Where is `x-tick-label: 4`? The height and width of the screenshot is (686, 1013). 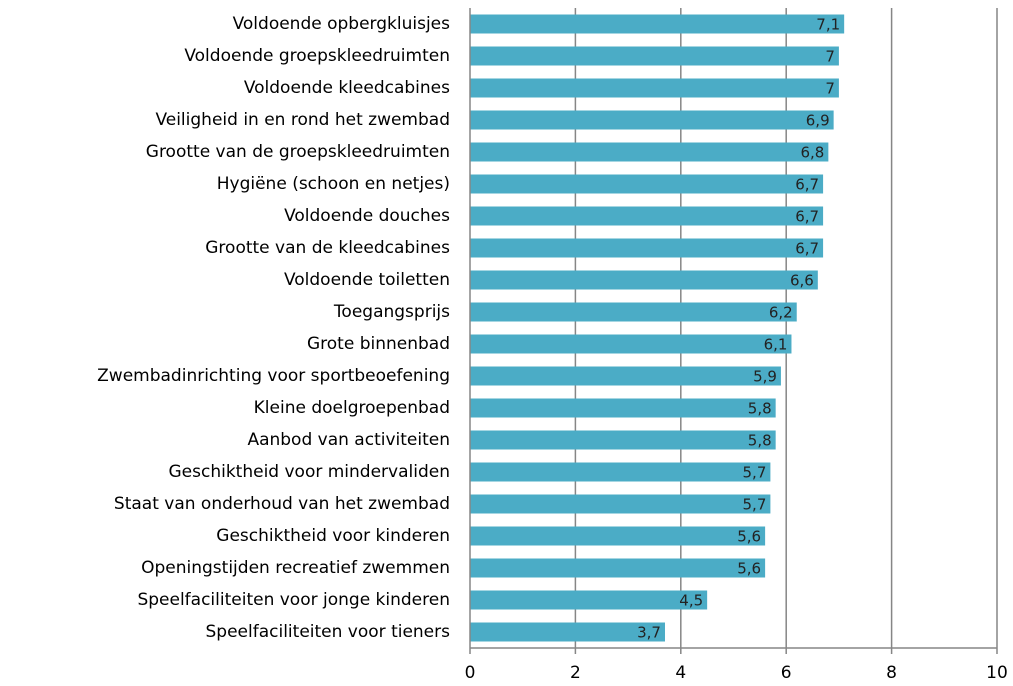 x-tick-label: 4 is located at coordinates (680, 673).